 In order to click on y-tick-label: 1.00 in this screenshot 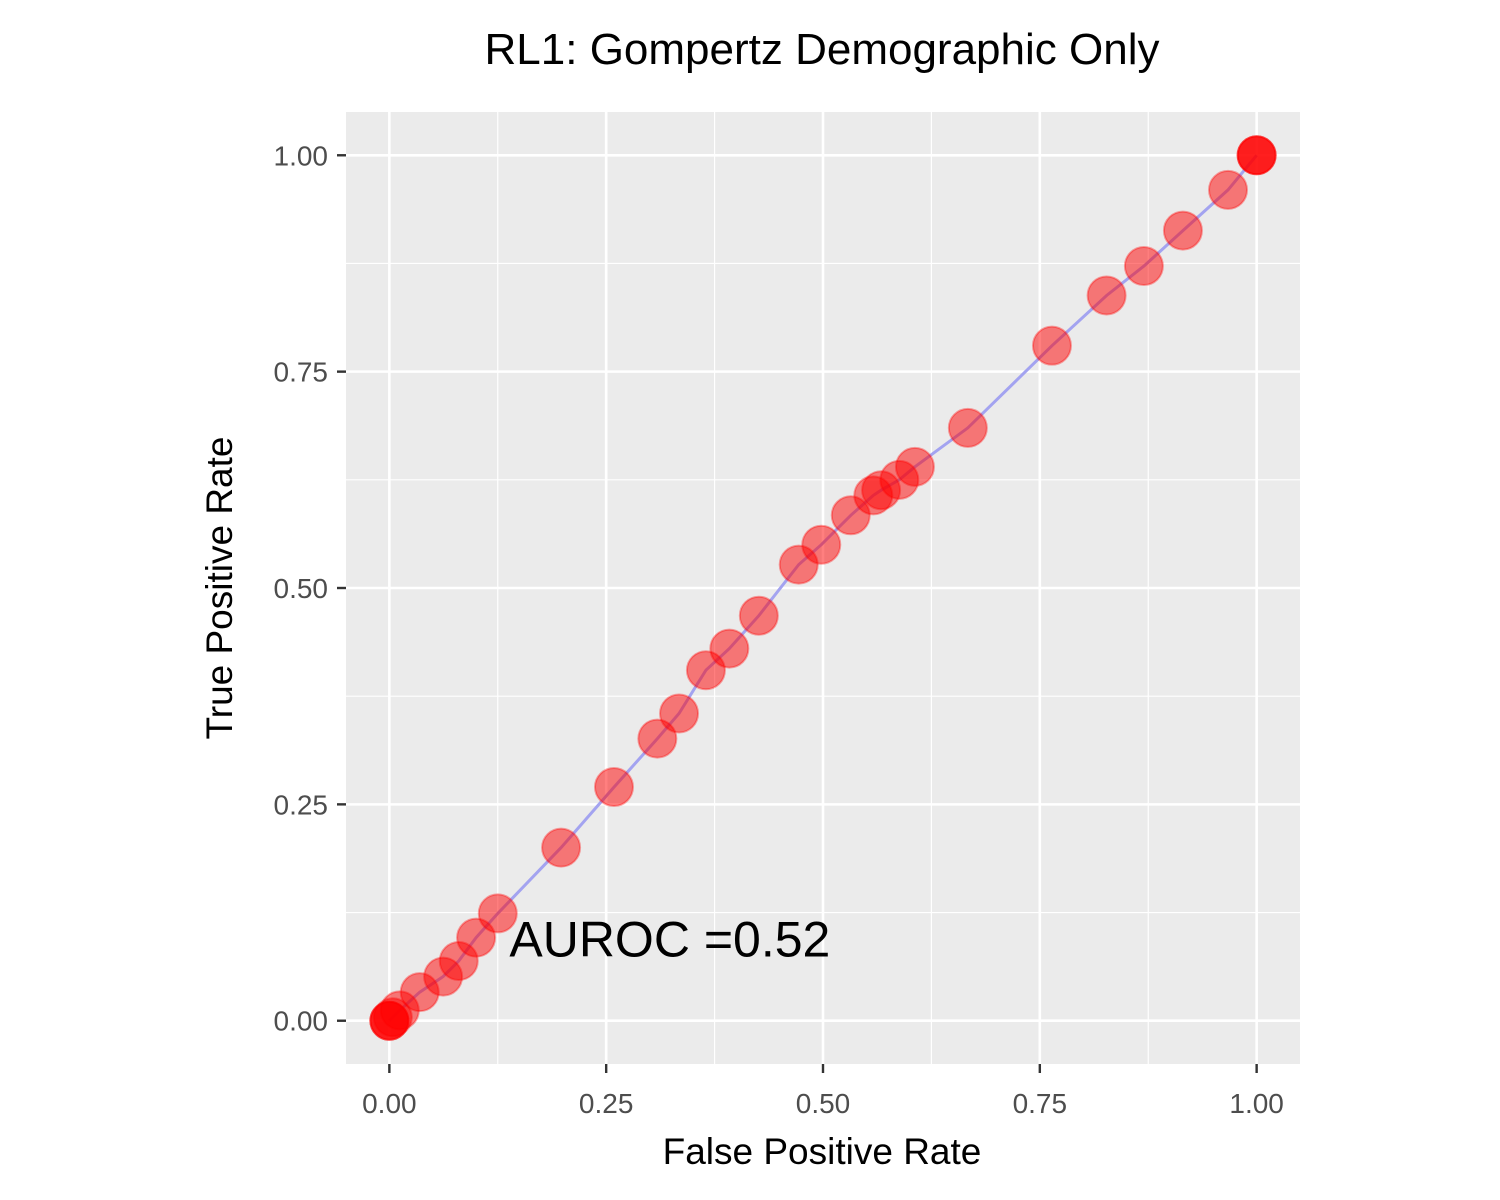, I will do `click(301, 155)`.